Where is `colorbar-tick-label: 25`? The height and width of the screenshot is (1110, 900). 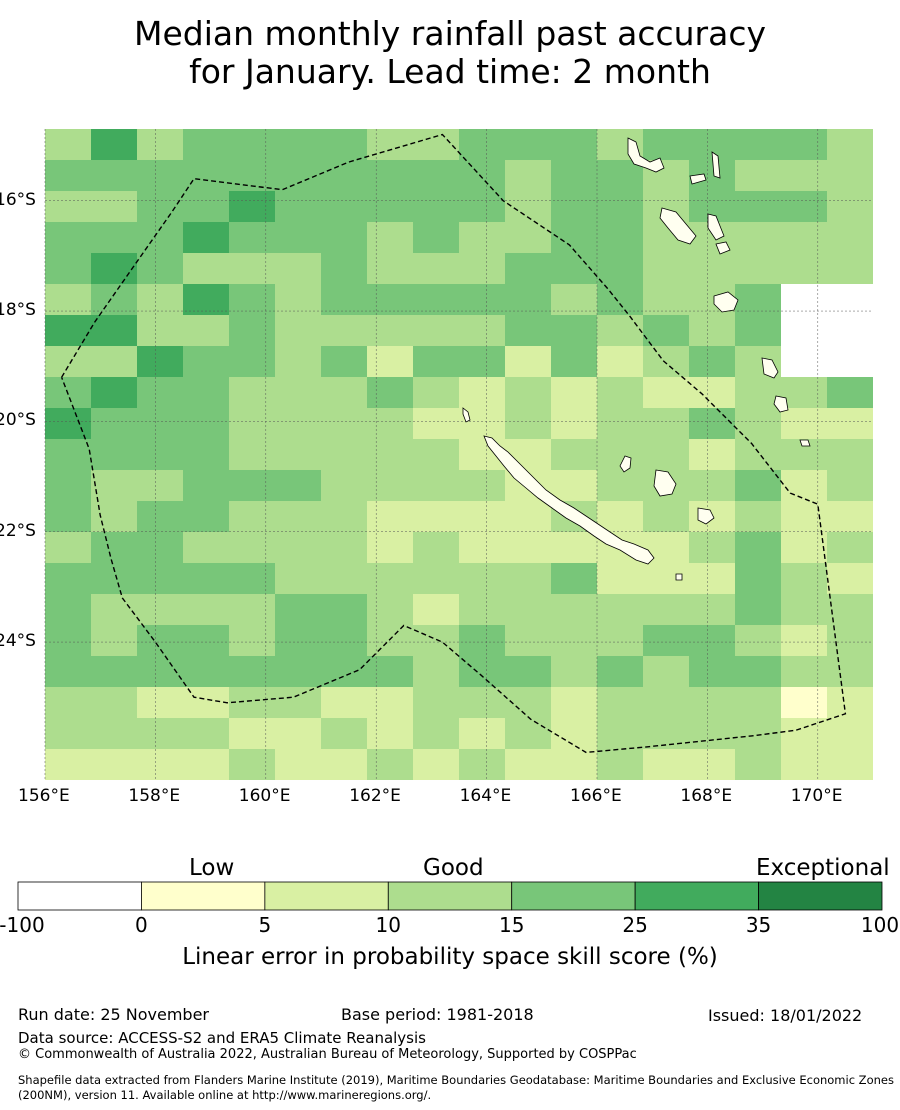 colorbar-tick-label: 25 is located at coordinates (635, 925).